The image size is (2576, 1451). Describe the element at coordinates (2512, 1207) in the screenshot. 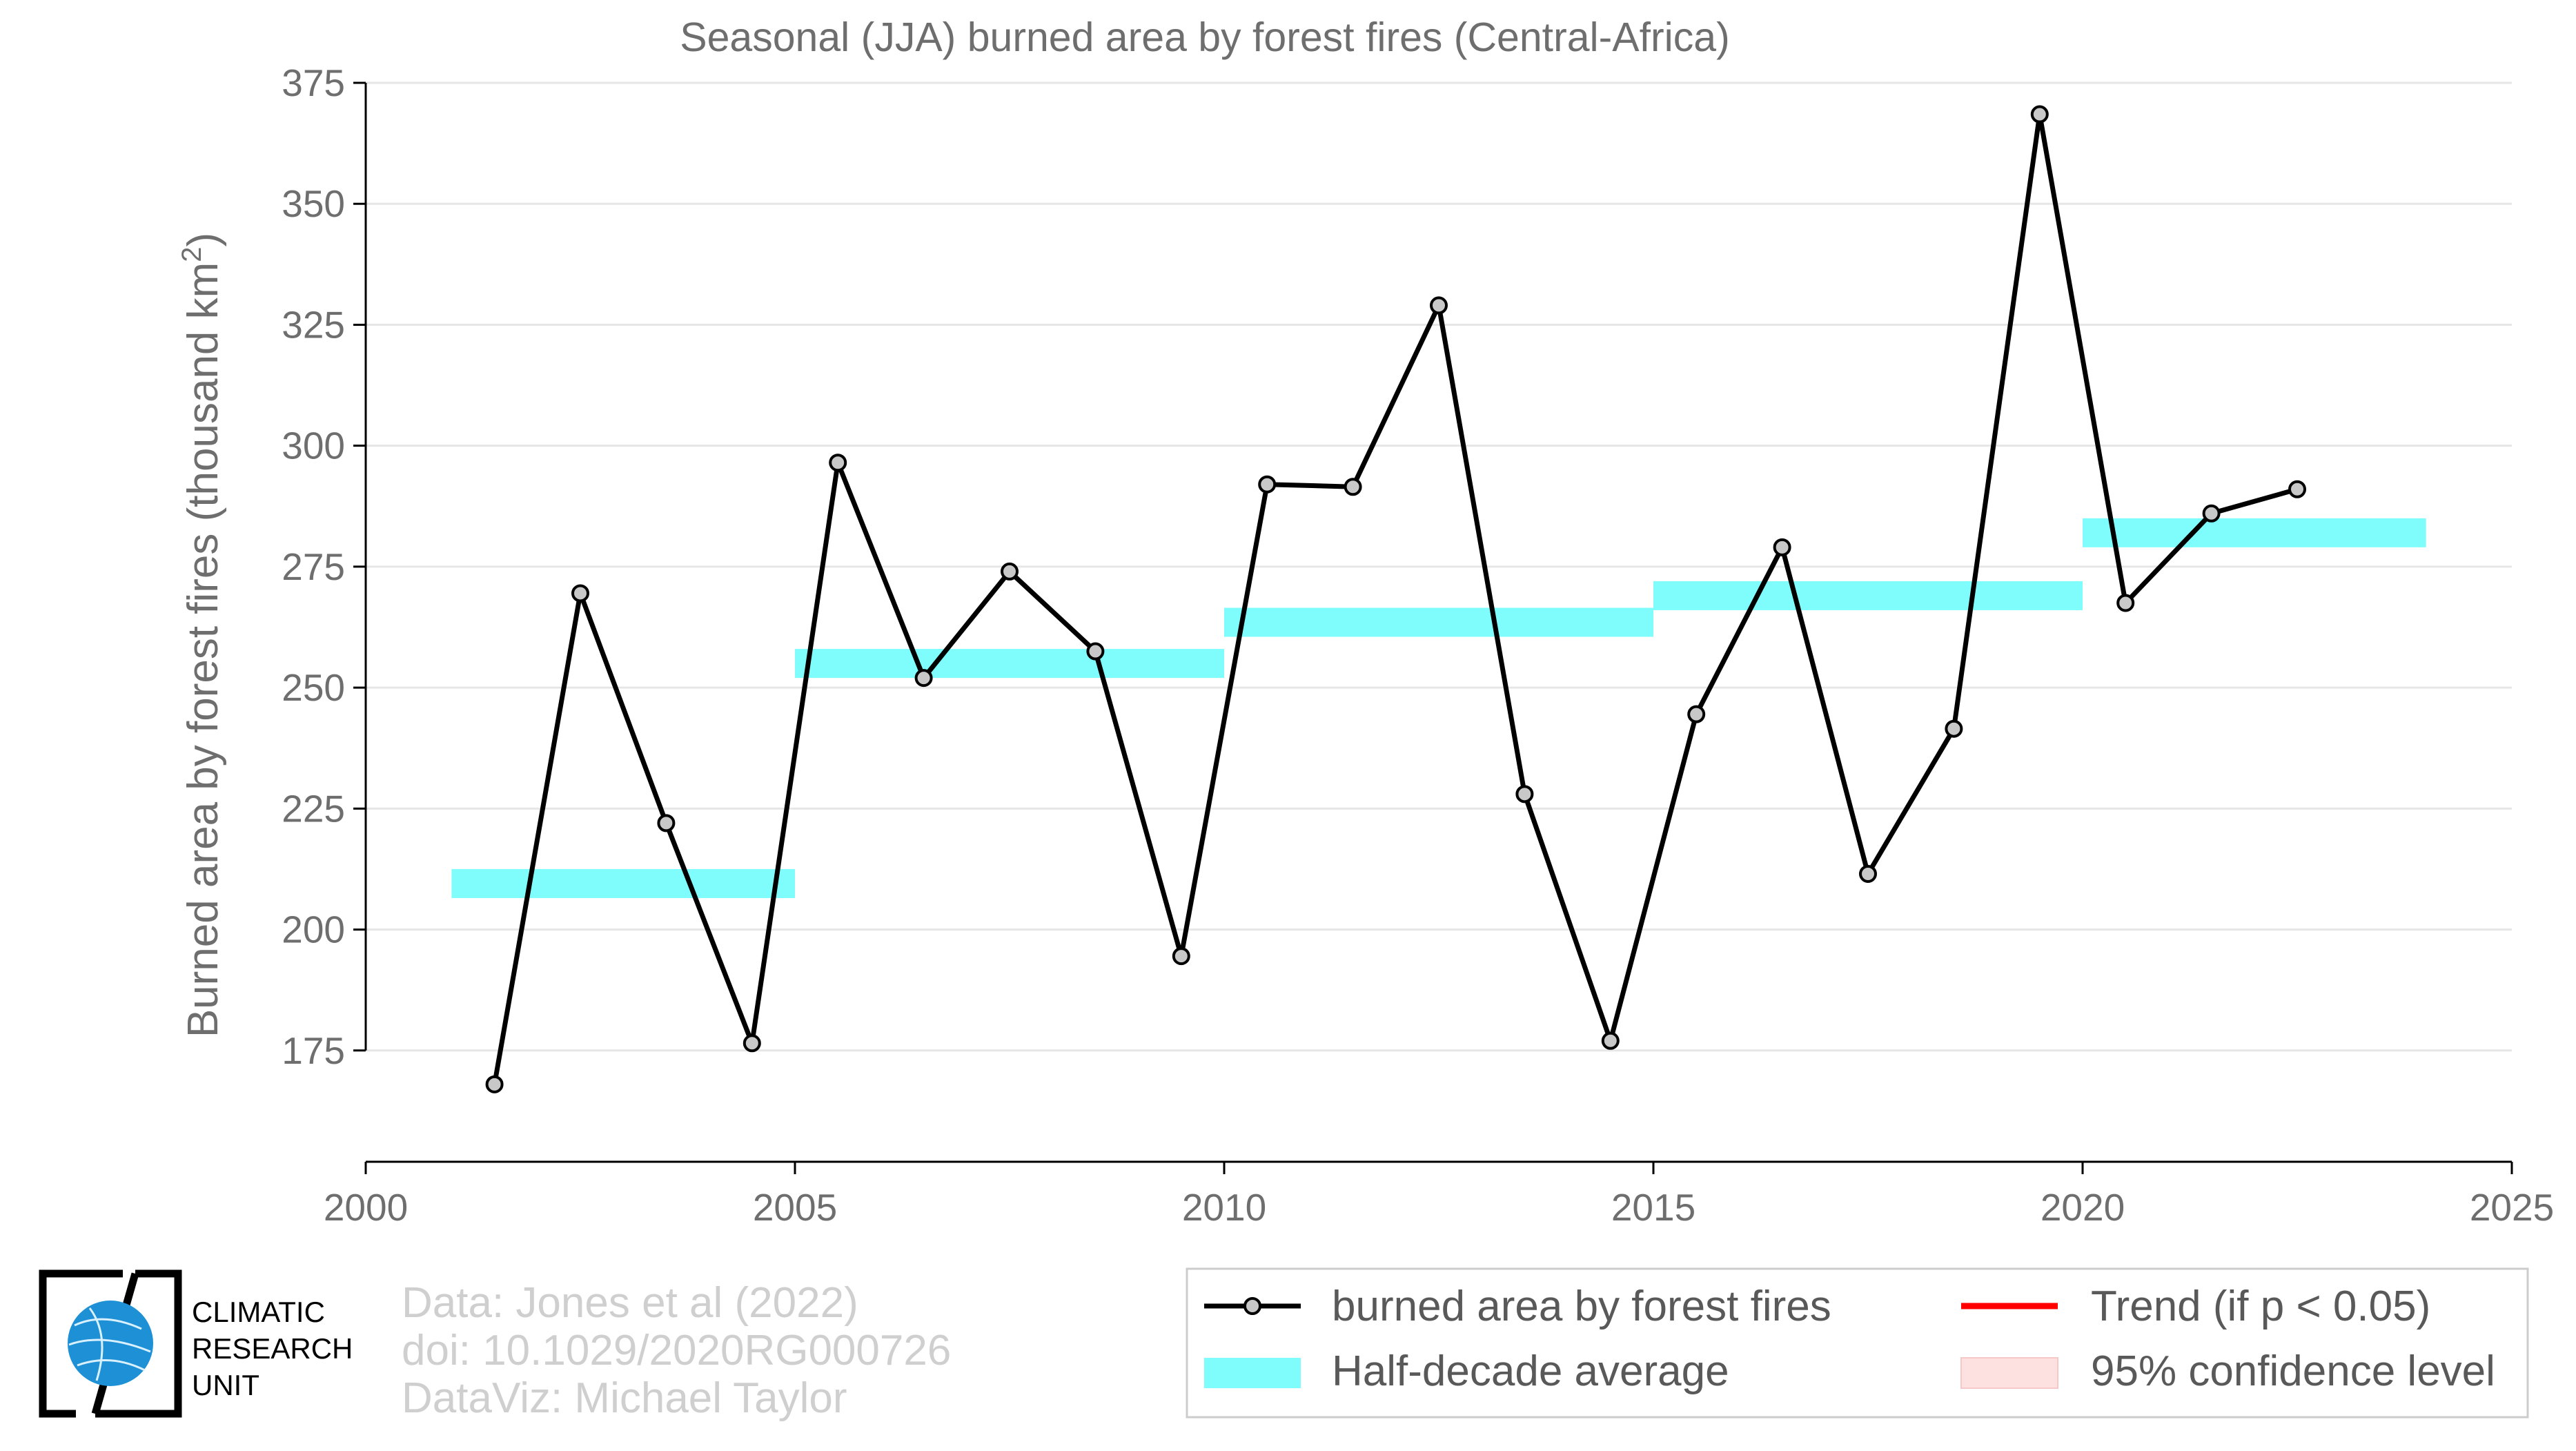

I see `x-tick-label: 2025` at that location.